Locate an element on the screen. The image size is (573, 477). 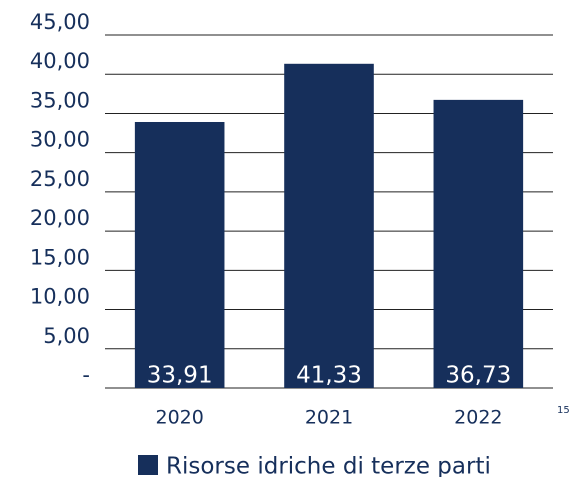
y-tick-label: 35,00 is located at coordinates (60, 100).